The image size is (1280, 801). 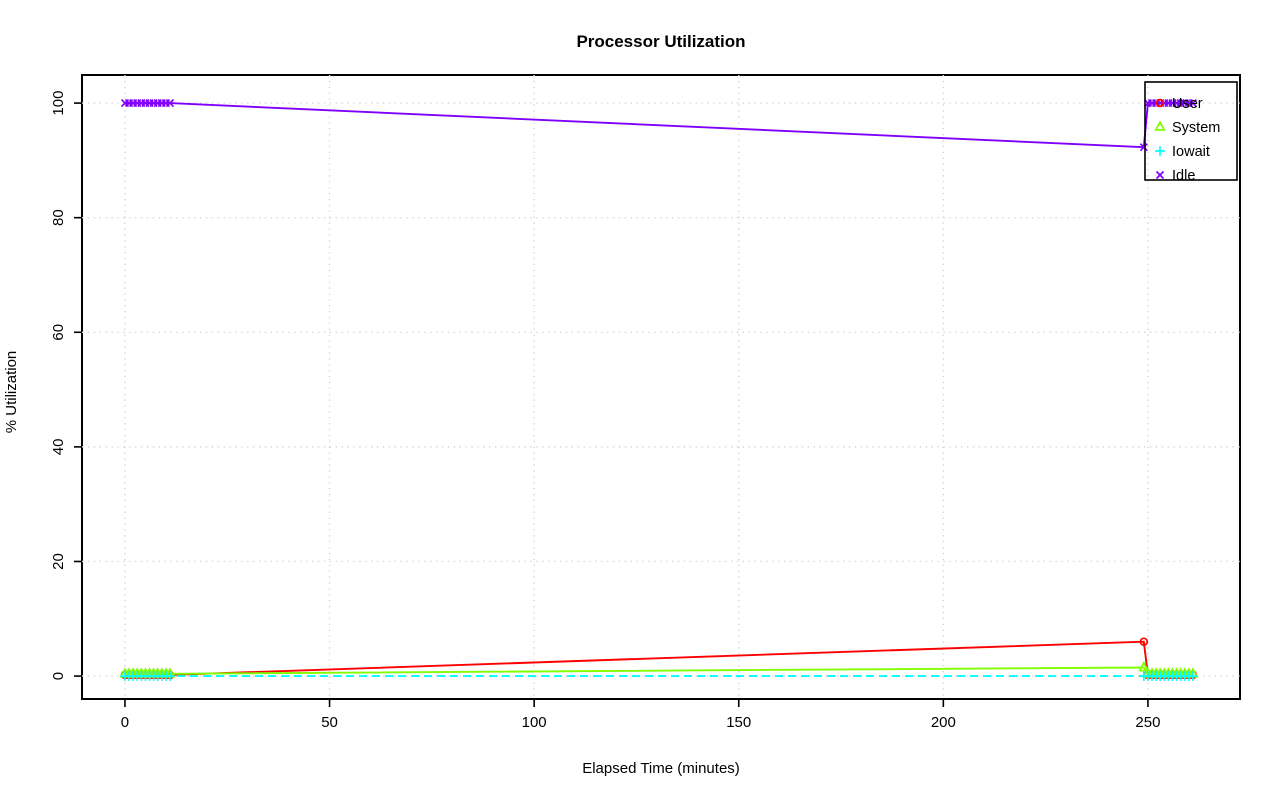 I want to click on y-tick-label: 100, so click(x=58, y=103).